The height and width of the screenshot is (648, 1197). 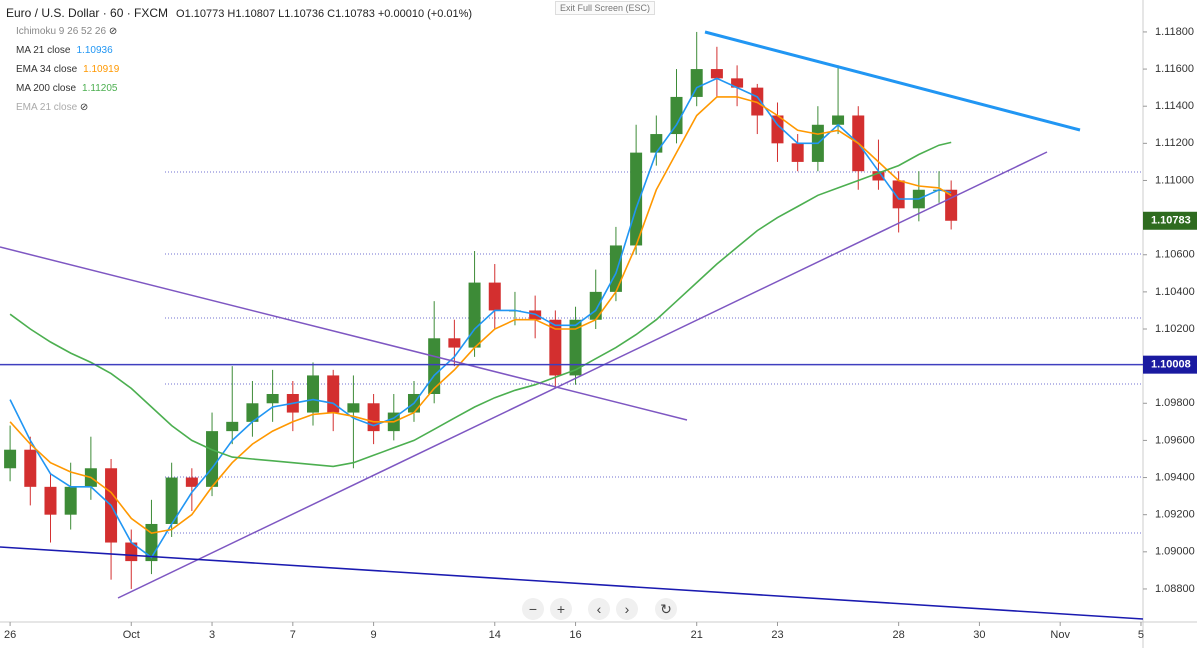 I want to click on level-label-bg, so click(x=1170, y=364).